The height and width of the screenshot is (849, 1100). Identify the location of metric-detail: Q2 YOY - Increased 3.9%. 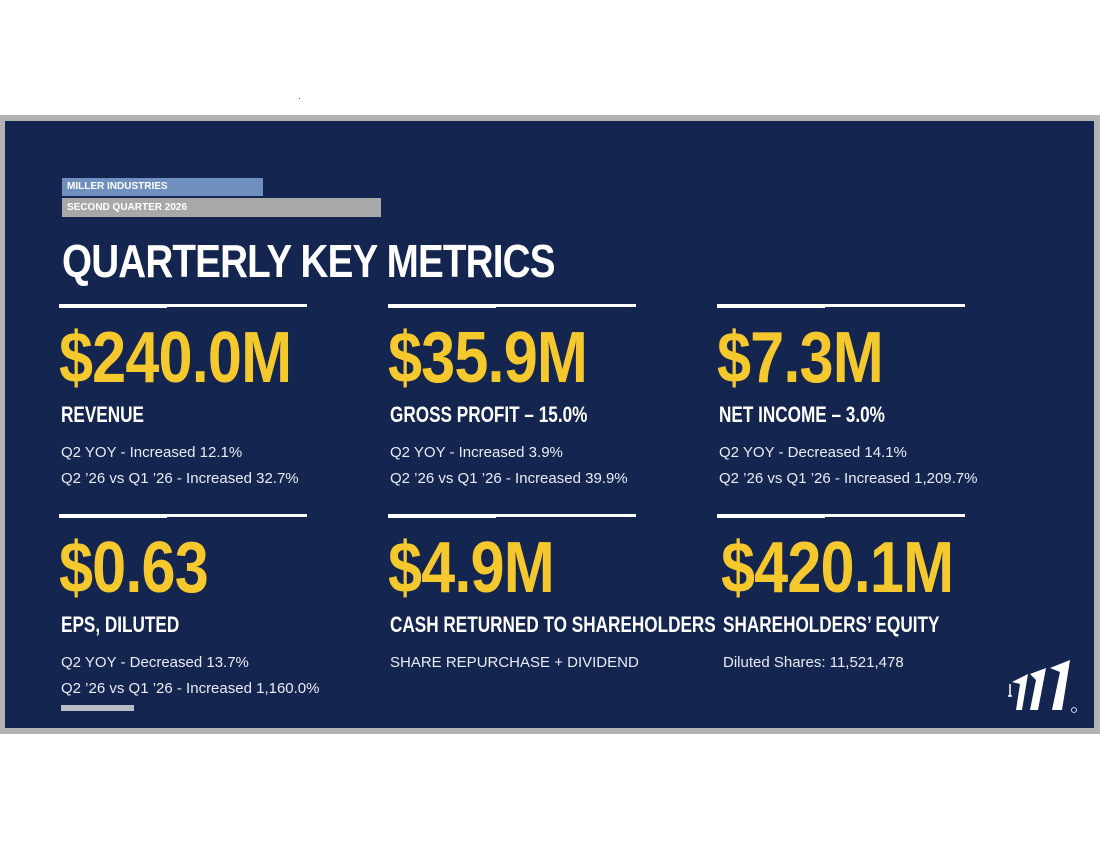
(476, 452).